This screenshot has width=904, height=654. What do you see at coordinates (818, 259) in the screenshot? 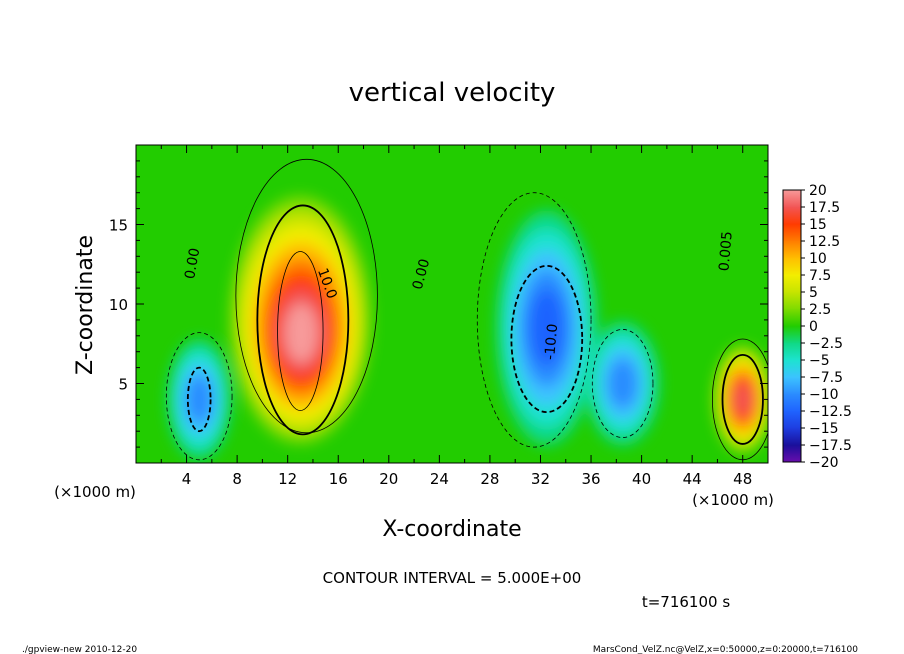
I see `colorbar-label: 10` at bounding box center [818, 259].